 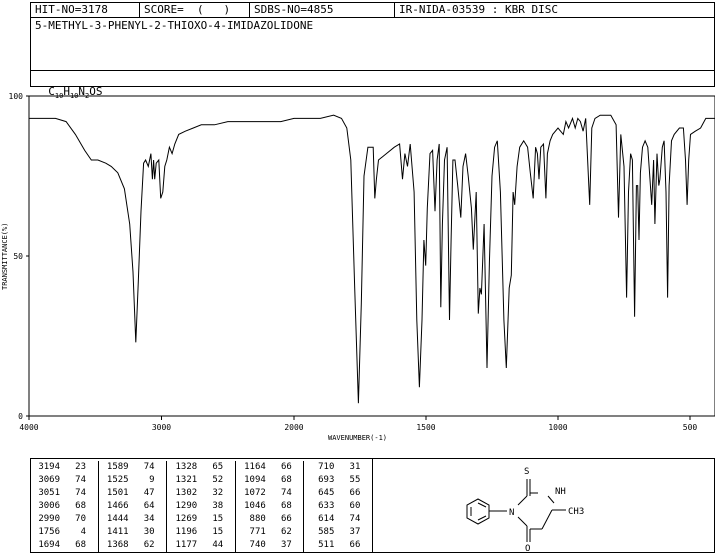 I want to click on peak-wavenumber: 880, so click(x=257, y=519).